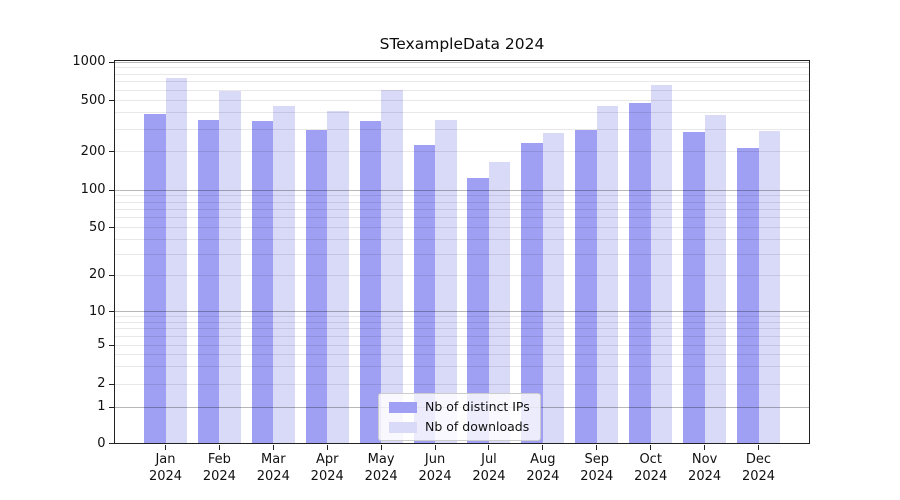 The width and height of the screenshot is (900, 500). What do you see at coordinates (403, 427) in the screenshot?
I see `legend-swatch-downloads` at bounding box center [403, 427].